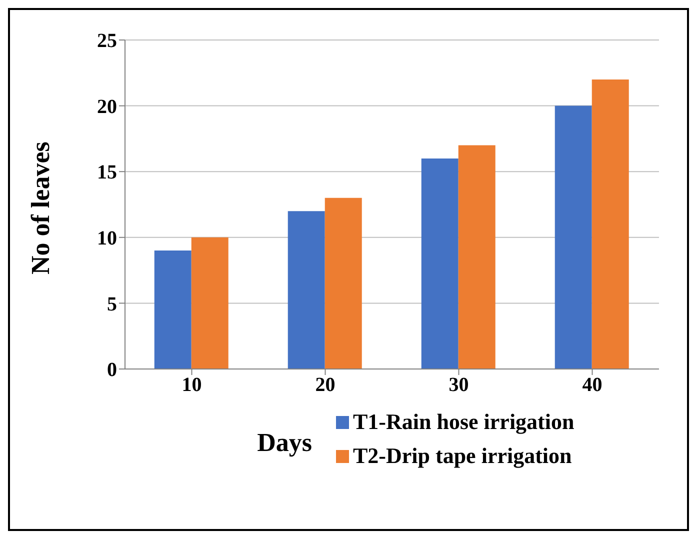 Image resolution: width=695 pixels, height=537 pixels. What do you see at coordinates (463, 422) in the screenshot?
I see `legend-label: T1-Rain hose irrigation` at bounding box center [463, 422].